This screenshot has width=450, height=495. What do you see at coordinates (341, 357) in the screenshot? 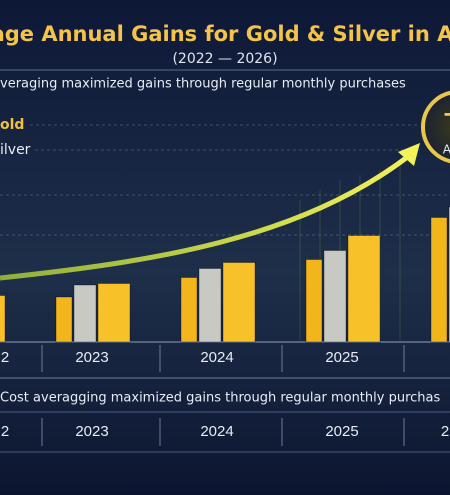
I see `x-tick-label: 2025` at bounding box center [341, 357].